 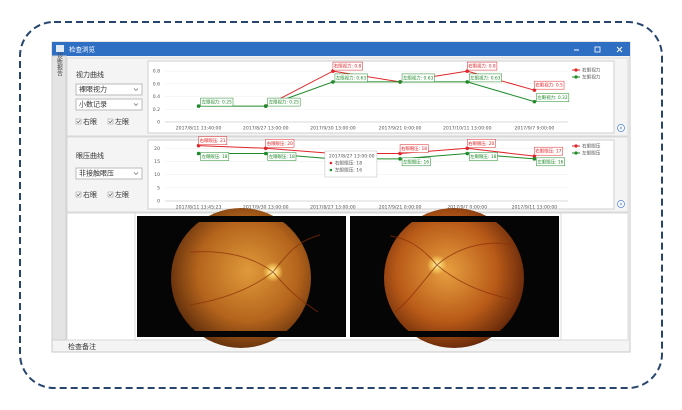 I want to click on vision-type-select, so click(x=109, y=89).